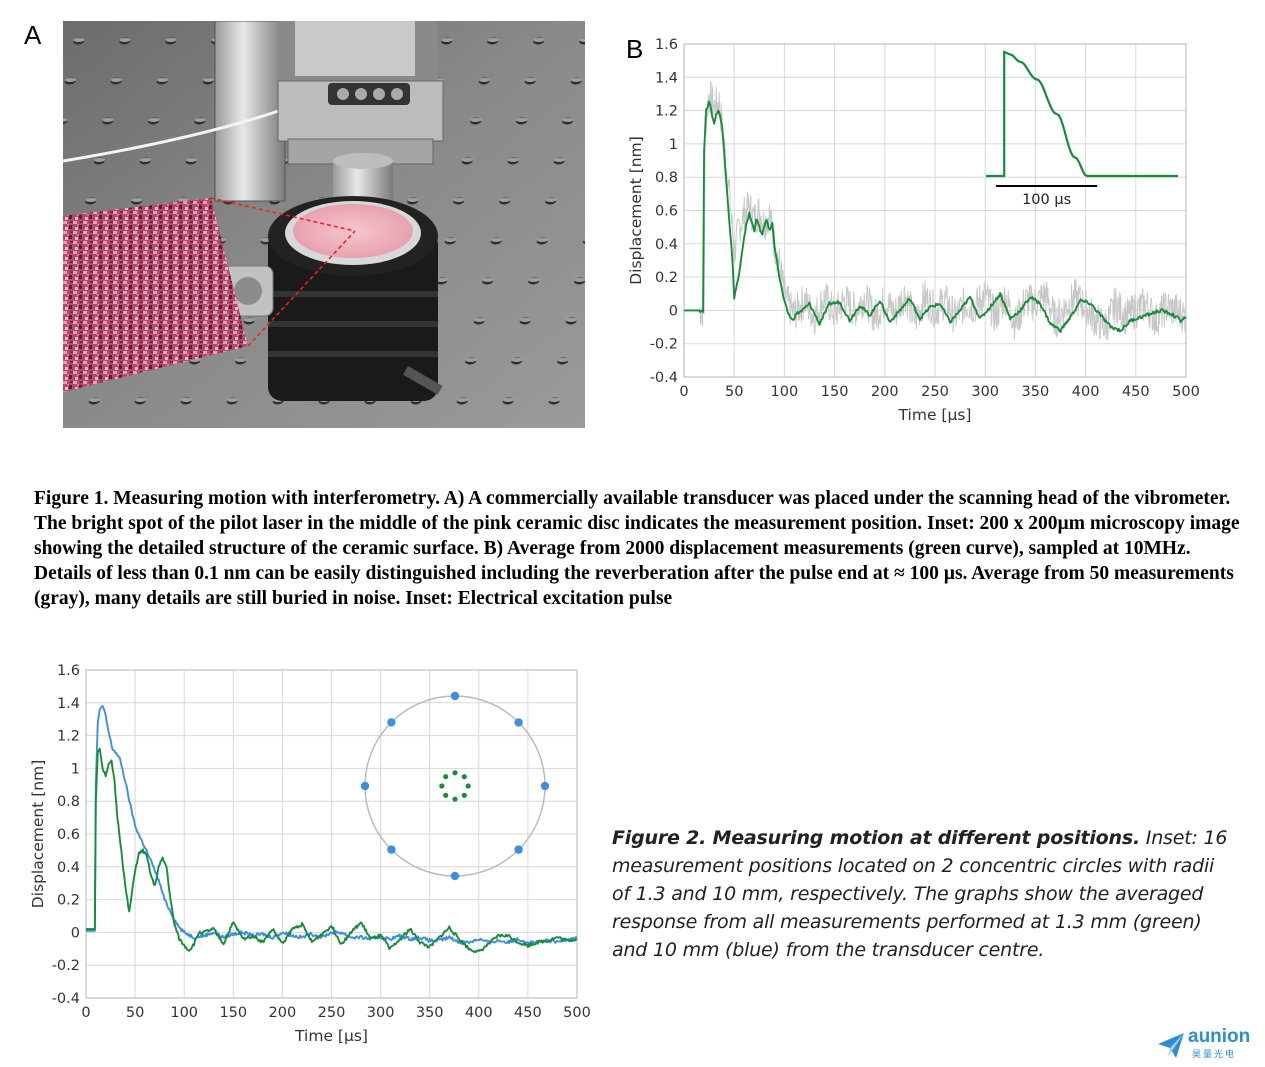 Image resolution: width=1265 pixels, height=1067 pixels. What do you see at coordinates (1082, 114) in the screenshot?
I see `inset-pulse-line` at bounding box center [1082, 114].